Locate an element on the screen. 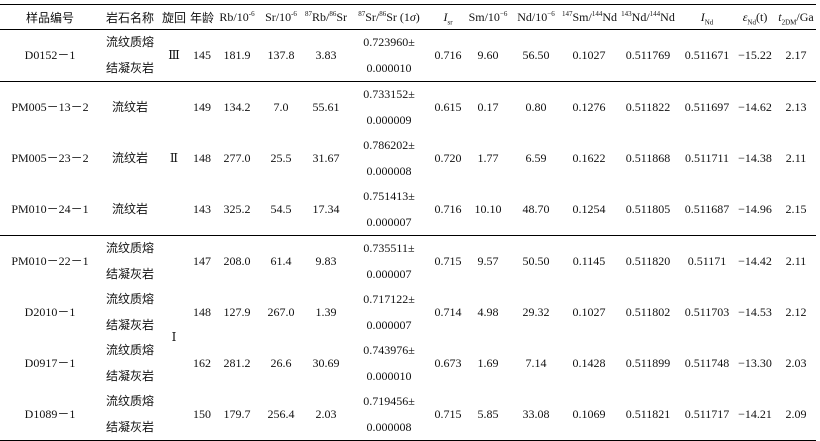  cell-sm: 0.17 is located at coordinates (488, 106).